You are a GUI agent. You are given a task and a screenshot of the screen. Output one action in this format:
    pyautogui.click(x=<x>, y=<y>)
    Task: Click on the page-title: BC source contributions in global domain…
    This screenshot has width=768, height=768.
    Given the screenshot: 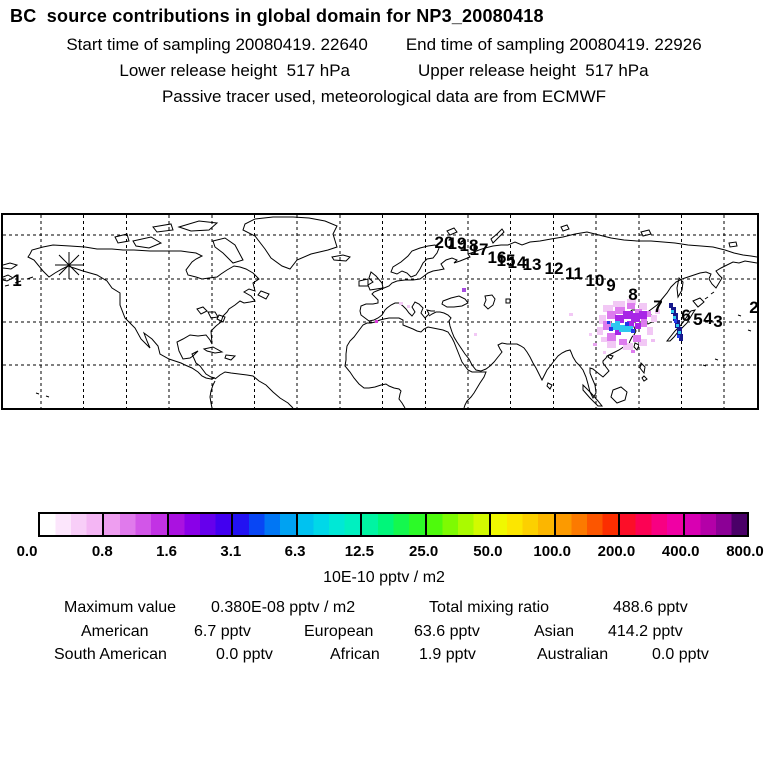 What is the action you would take?
    pyautogui.click(x=277, y=16)
    